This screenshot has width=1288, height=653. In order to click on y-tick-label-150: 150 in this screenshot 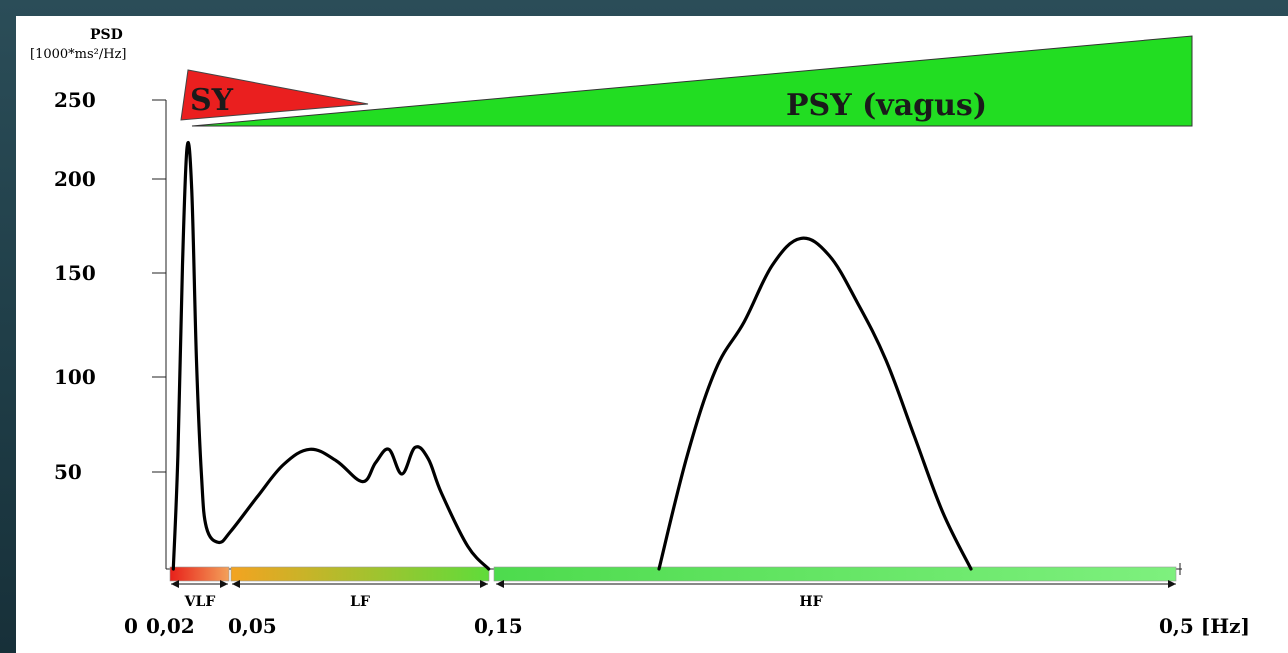, I will do `click(75, 273)`.